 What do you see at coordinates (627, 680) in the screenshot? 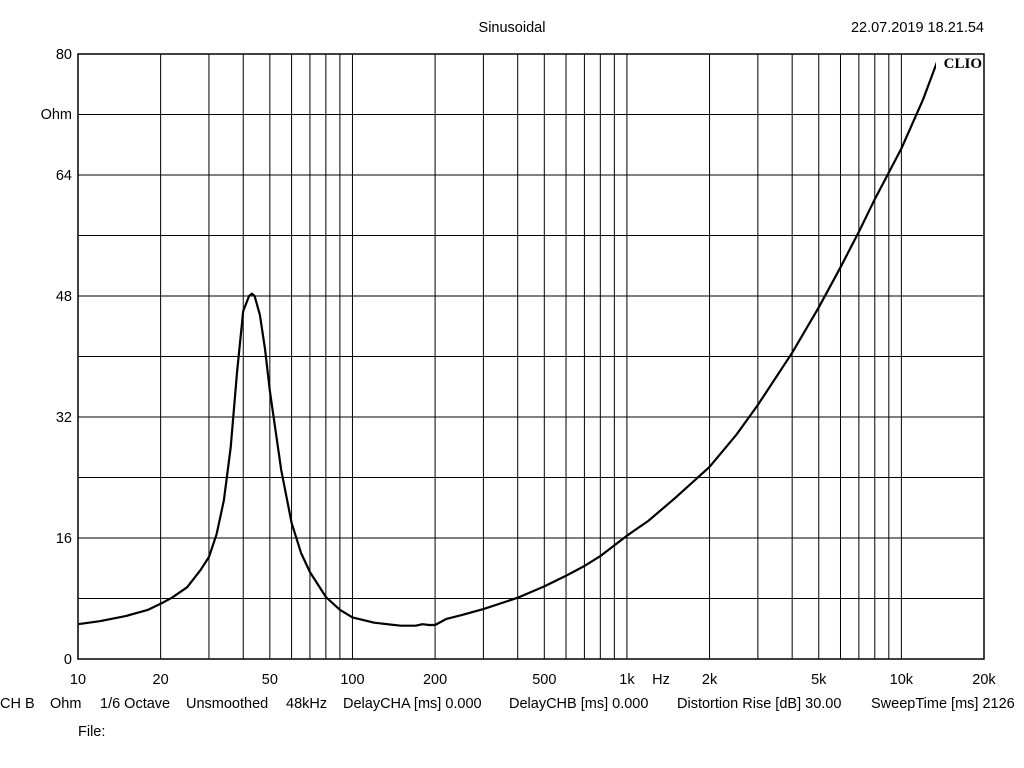
I see `x-tick-label: 1k` at bounding box center [627, 680].